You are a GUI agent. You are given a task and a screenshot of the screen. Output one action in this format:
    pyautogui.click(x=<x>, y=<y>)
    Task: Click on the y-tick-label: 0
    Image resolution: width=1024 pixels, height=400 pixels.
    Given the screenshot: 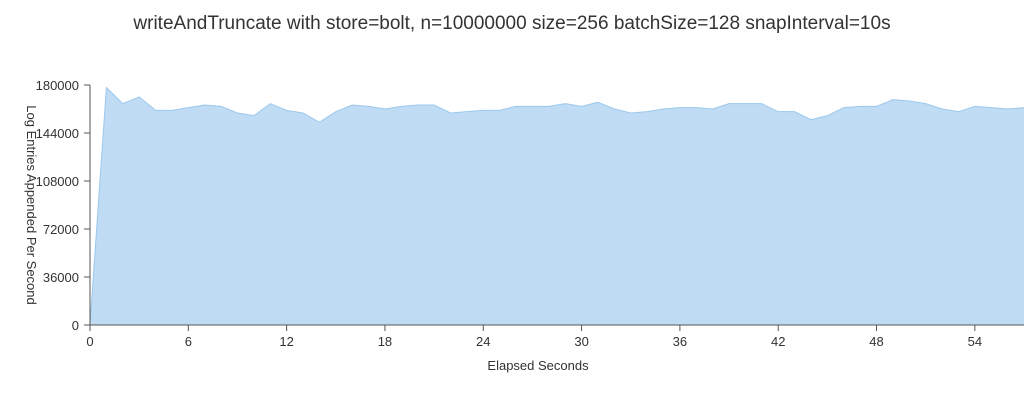 What is the action you would take?
    pyautogui.click(x=75, y=325)
    